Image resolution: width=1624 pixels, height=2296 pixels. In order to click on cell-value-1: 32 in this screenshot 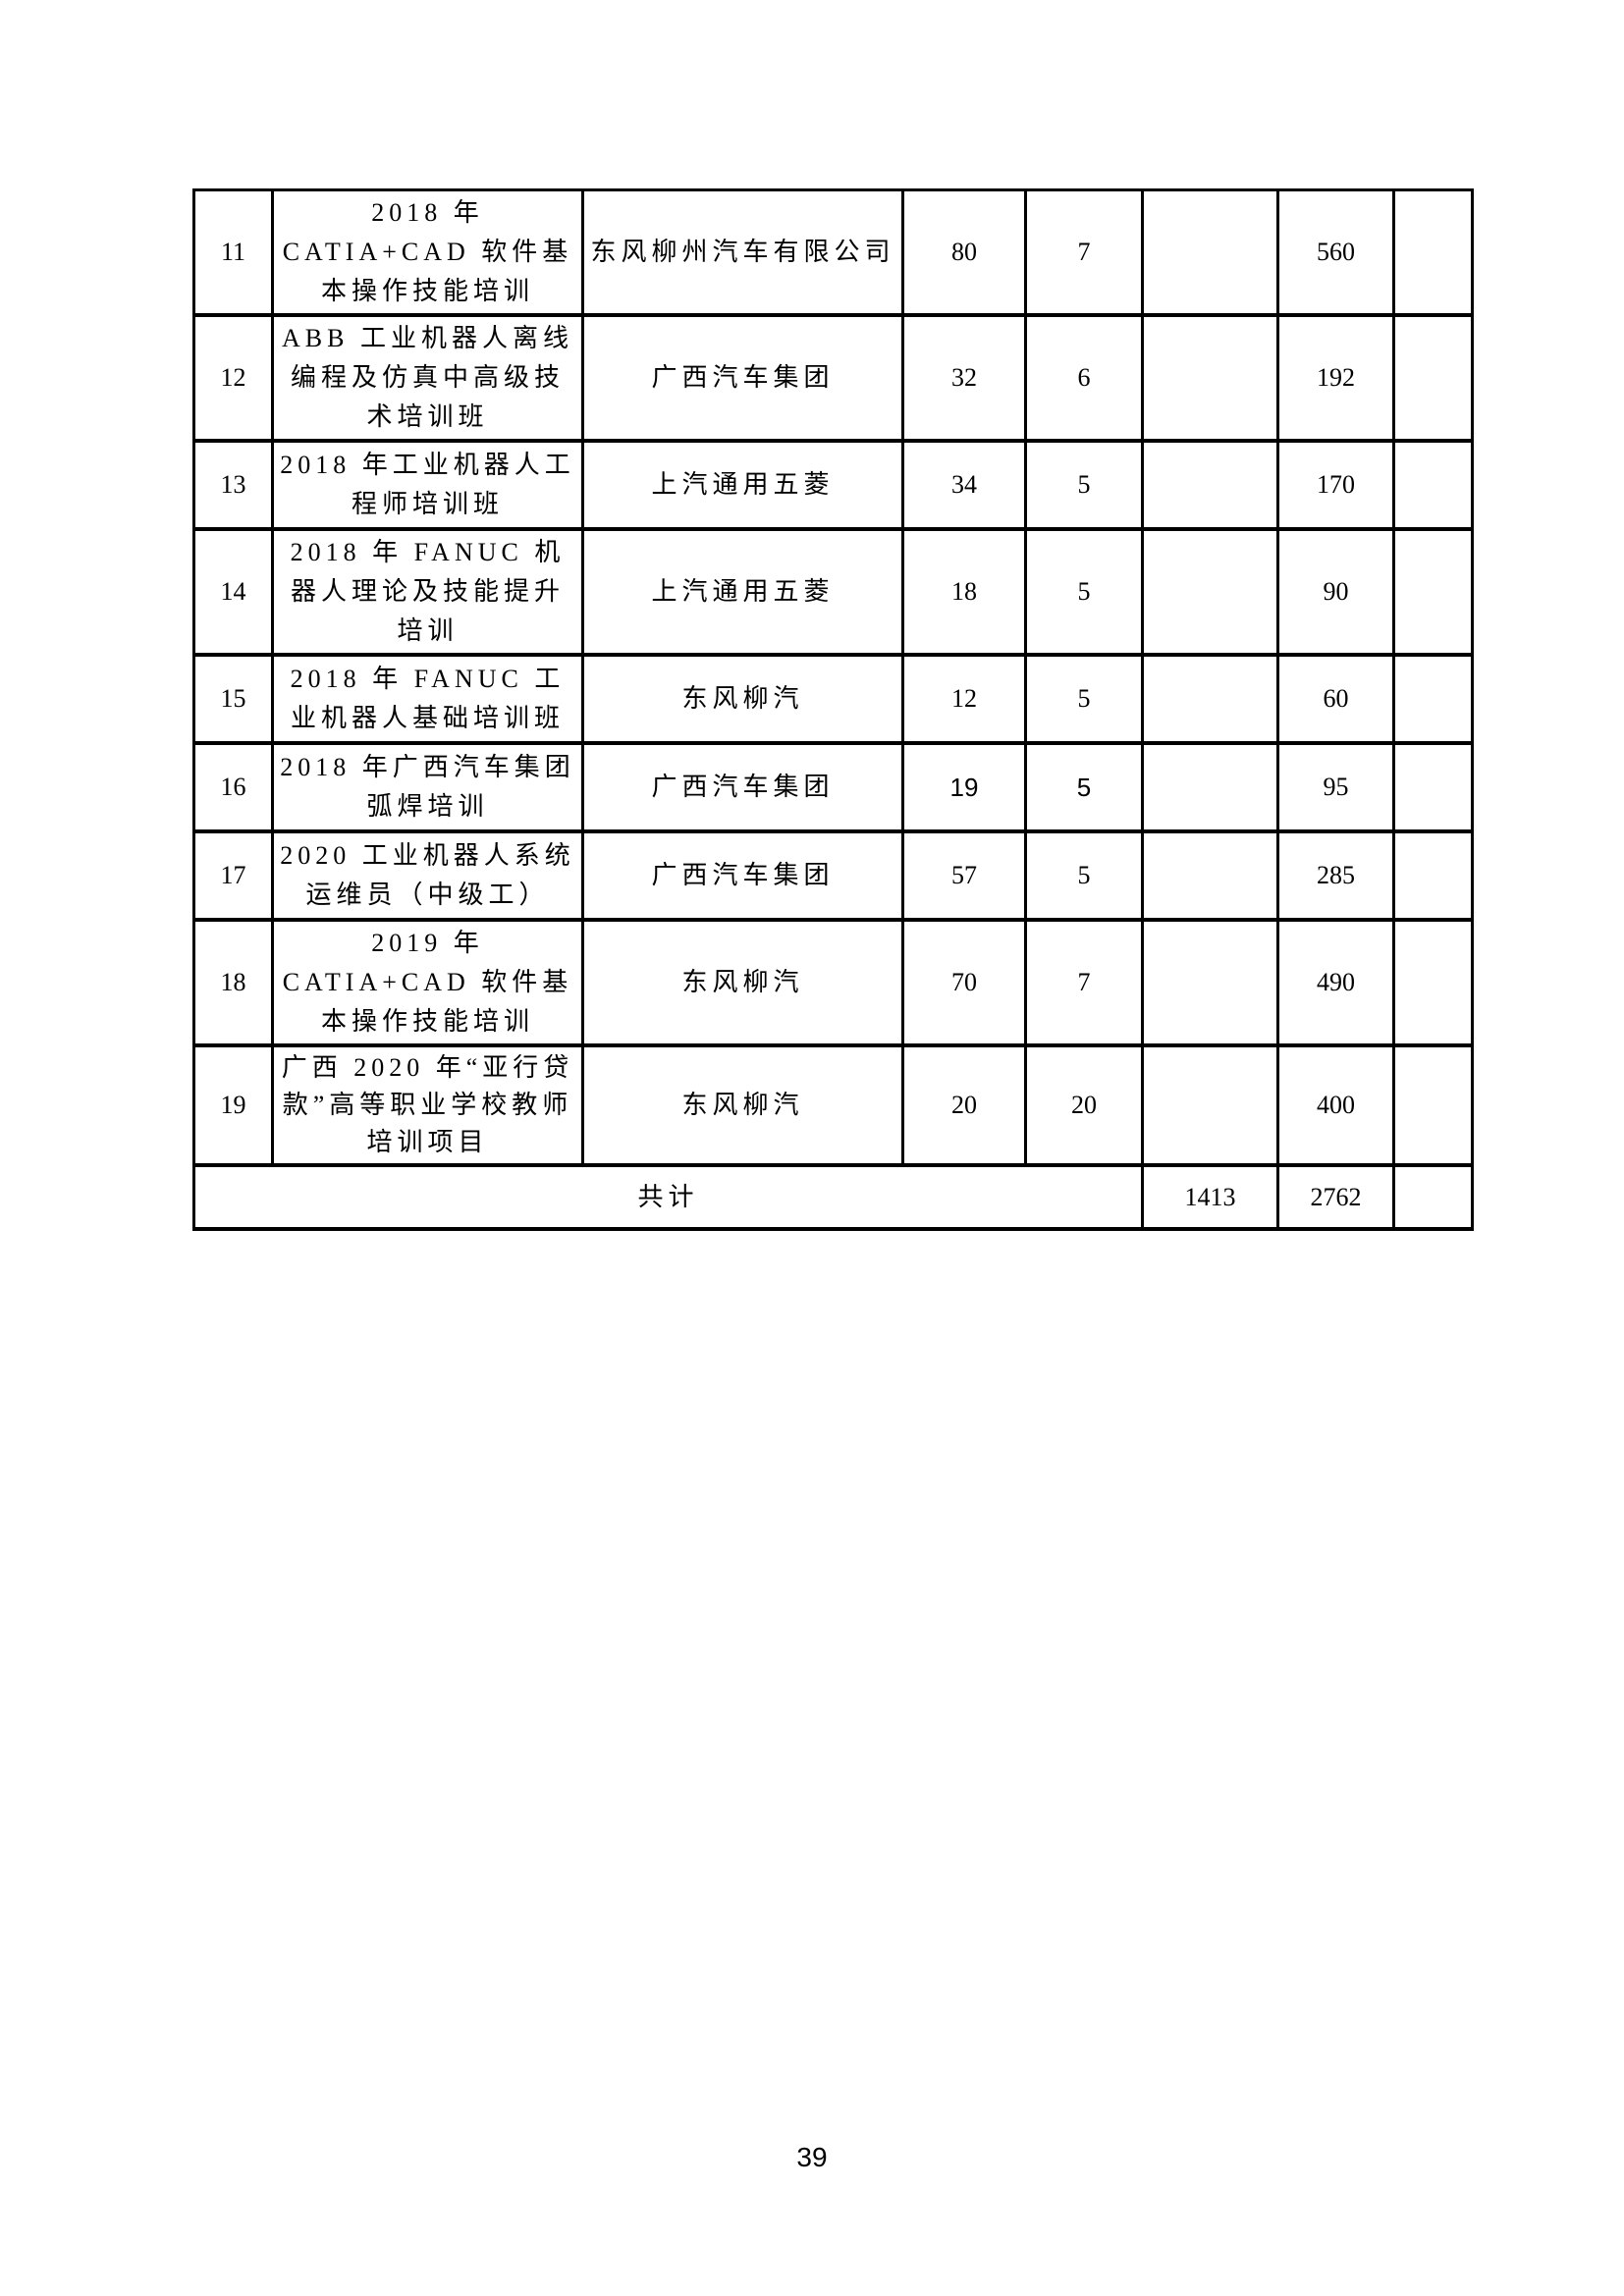, I will do `click(964, 378)`.